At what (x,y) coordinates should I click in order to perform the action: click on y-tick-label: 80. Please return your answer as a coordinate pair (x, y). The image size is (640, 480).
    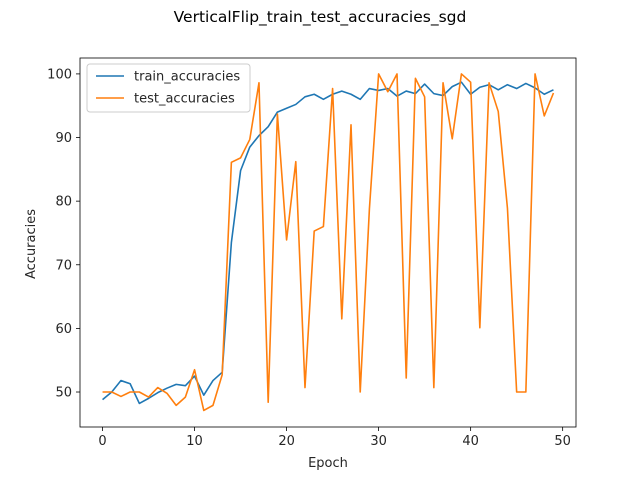
    Looking at the image, I should click on (63, 202).